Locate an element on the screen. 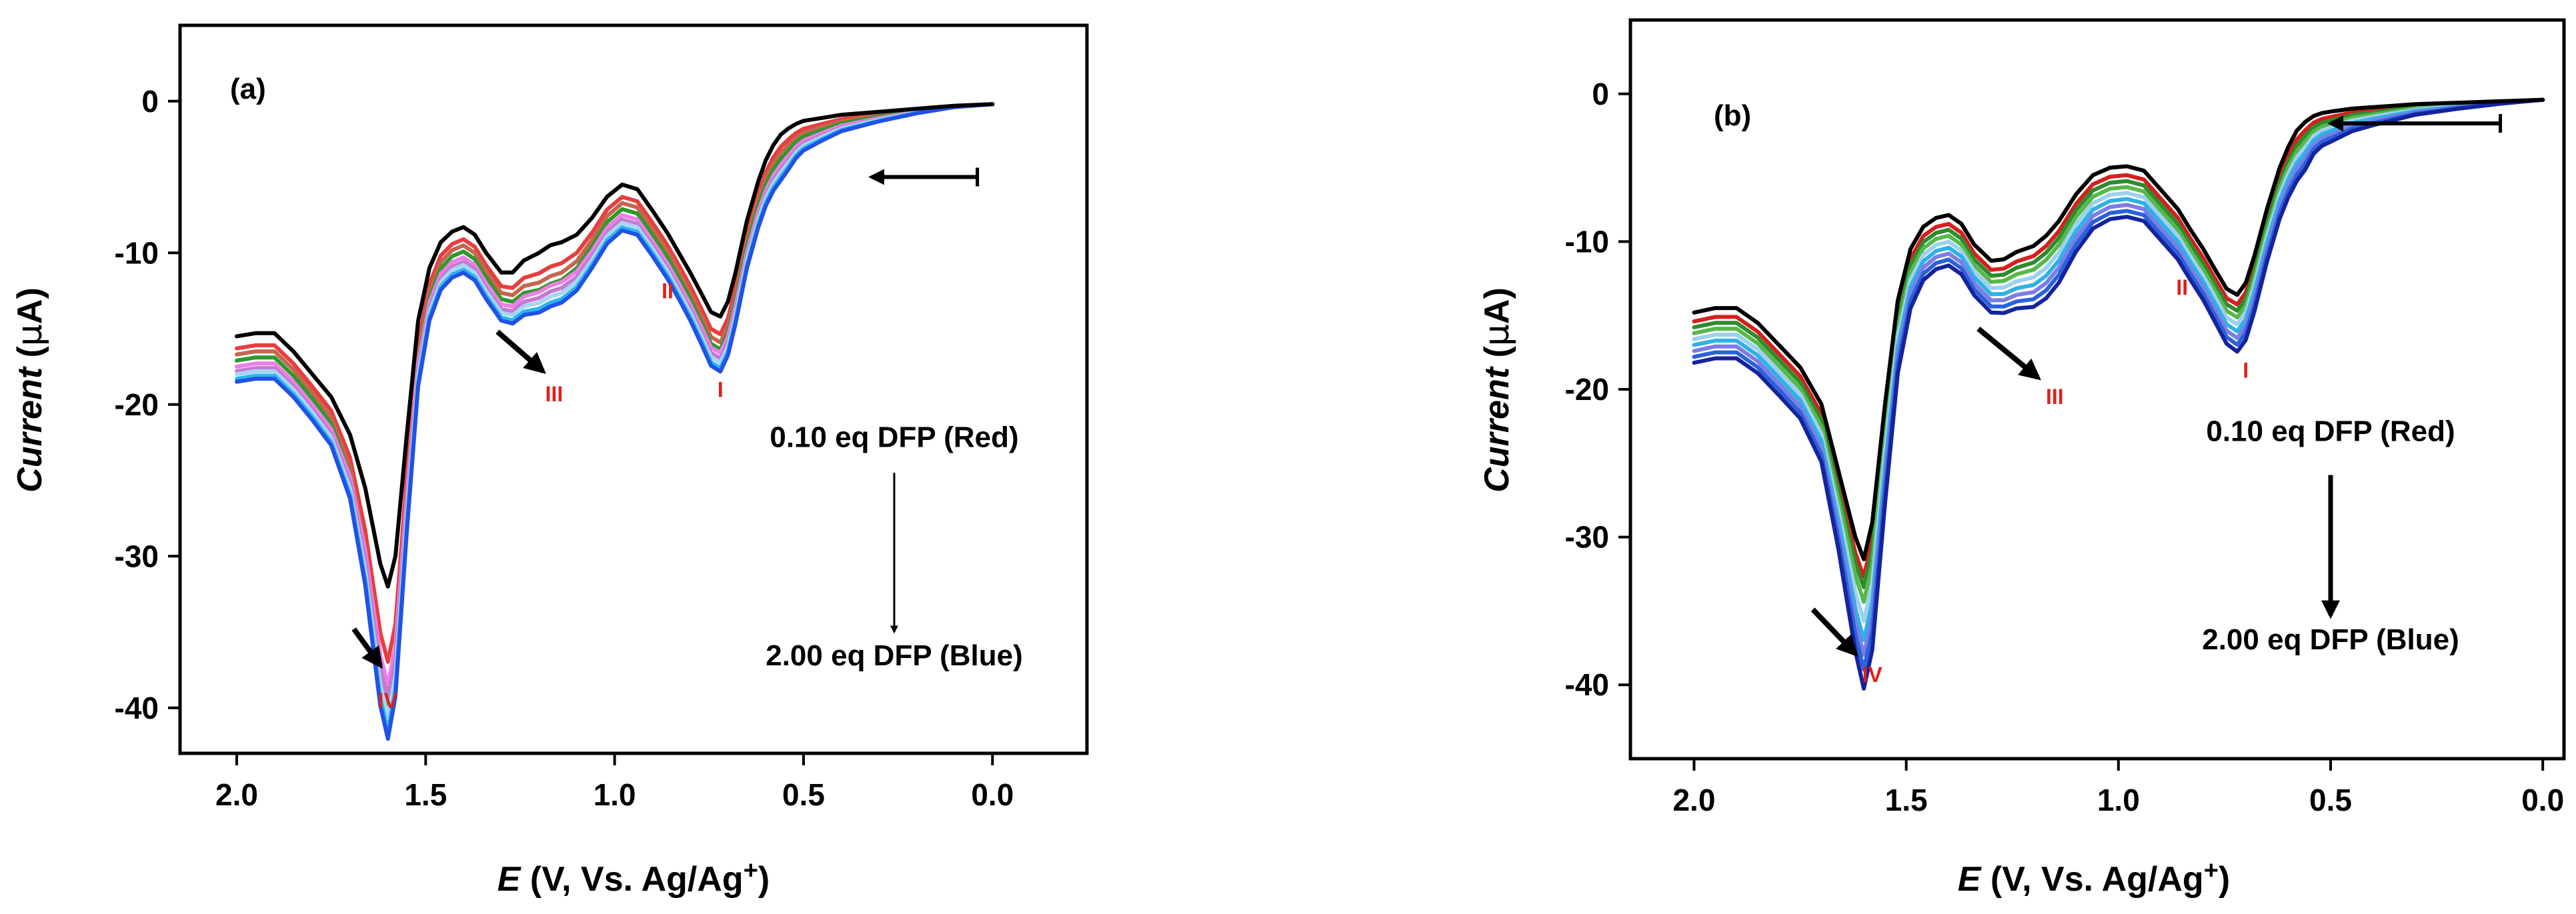 The image size is (2576, 914). panel-label: (b) is located at coordinates (1732, 115).